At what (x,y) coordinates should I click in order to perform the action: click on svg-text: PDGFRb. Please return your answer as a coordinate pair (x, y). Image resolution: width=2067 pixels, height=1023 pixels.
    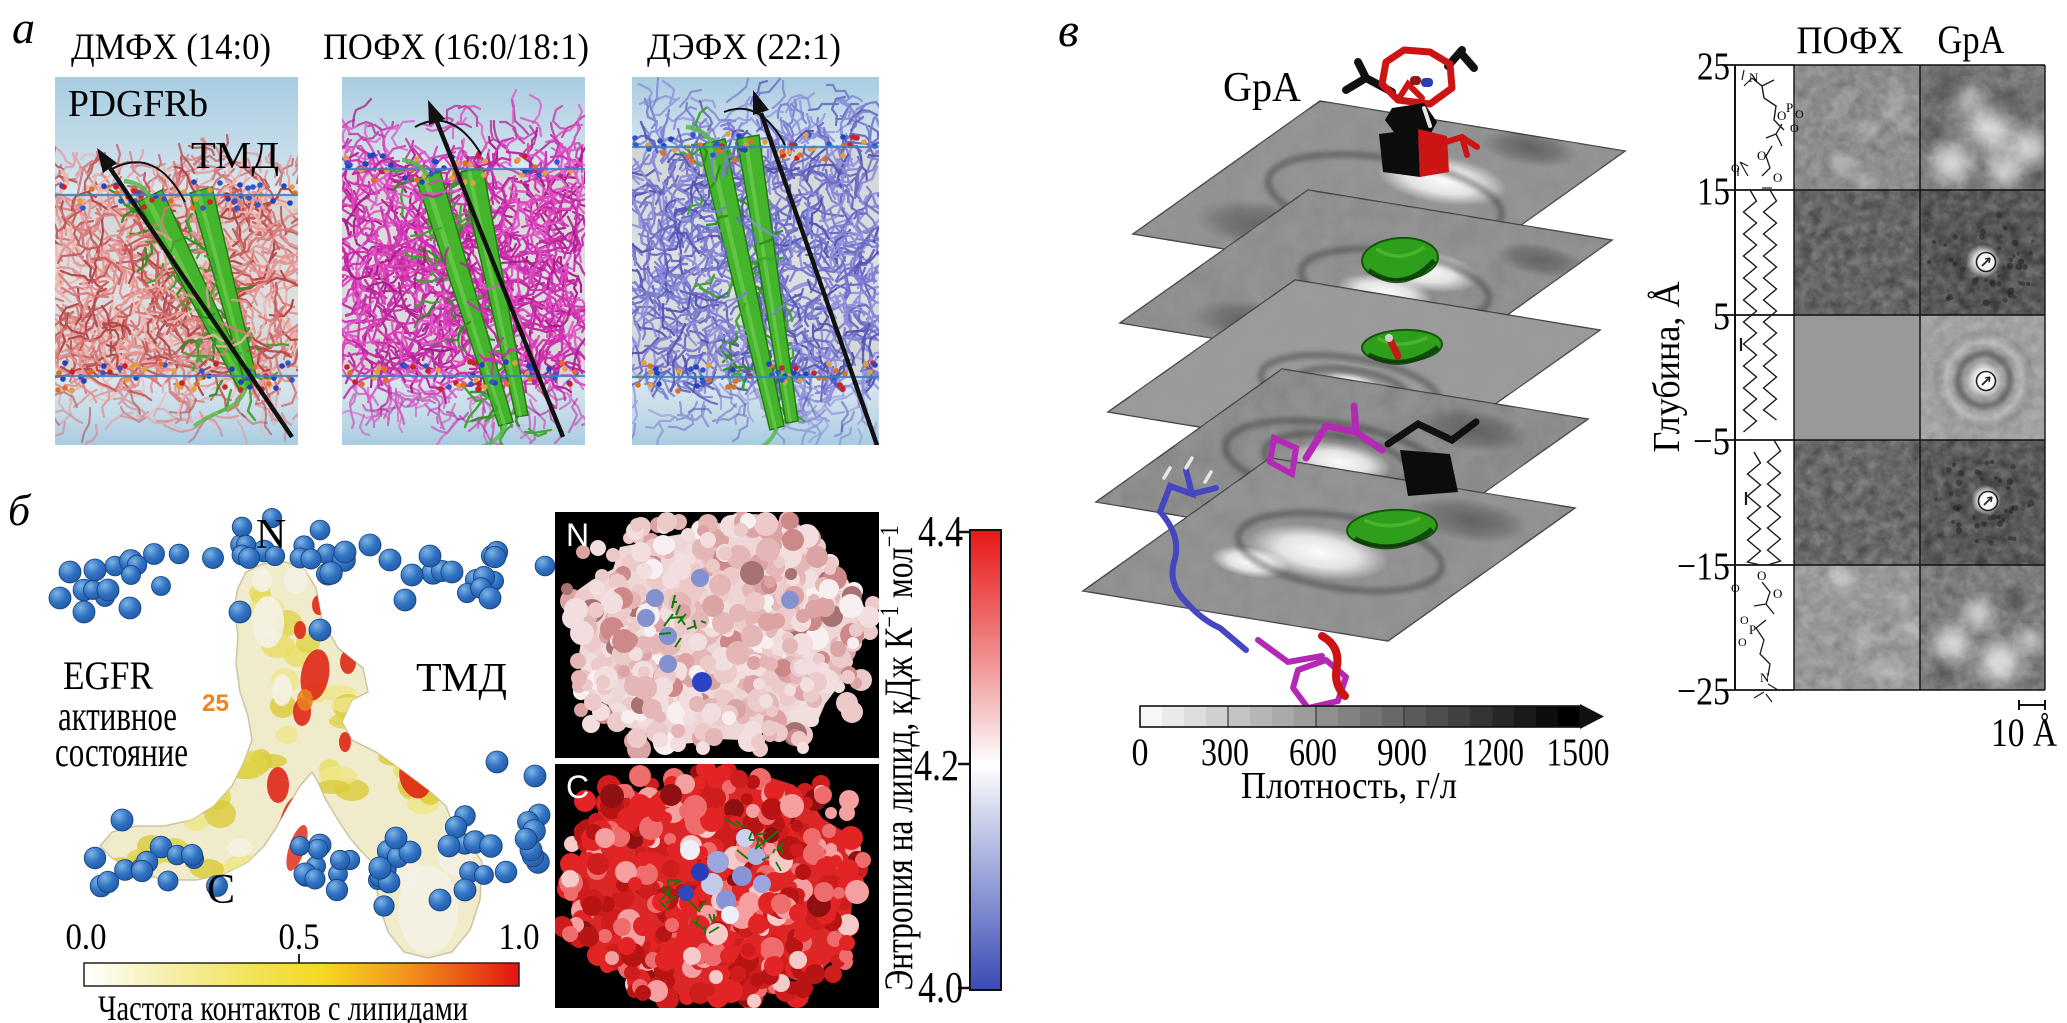
    Looking at the image, I should click on (138, 104).